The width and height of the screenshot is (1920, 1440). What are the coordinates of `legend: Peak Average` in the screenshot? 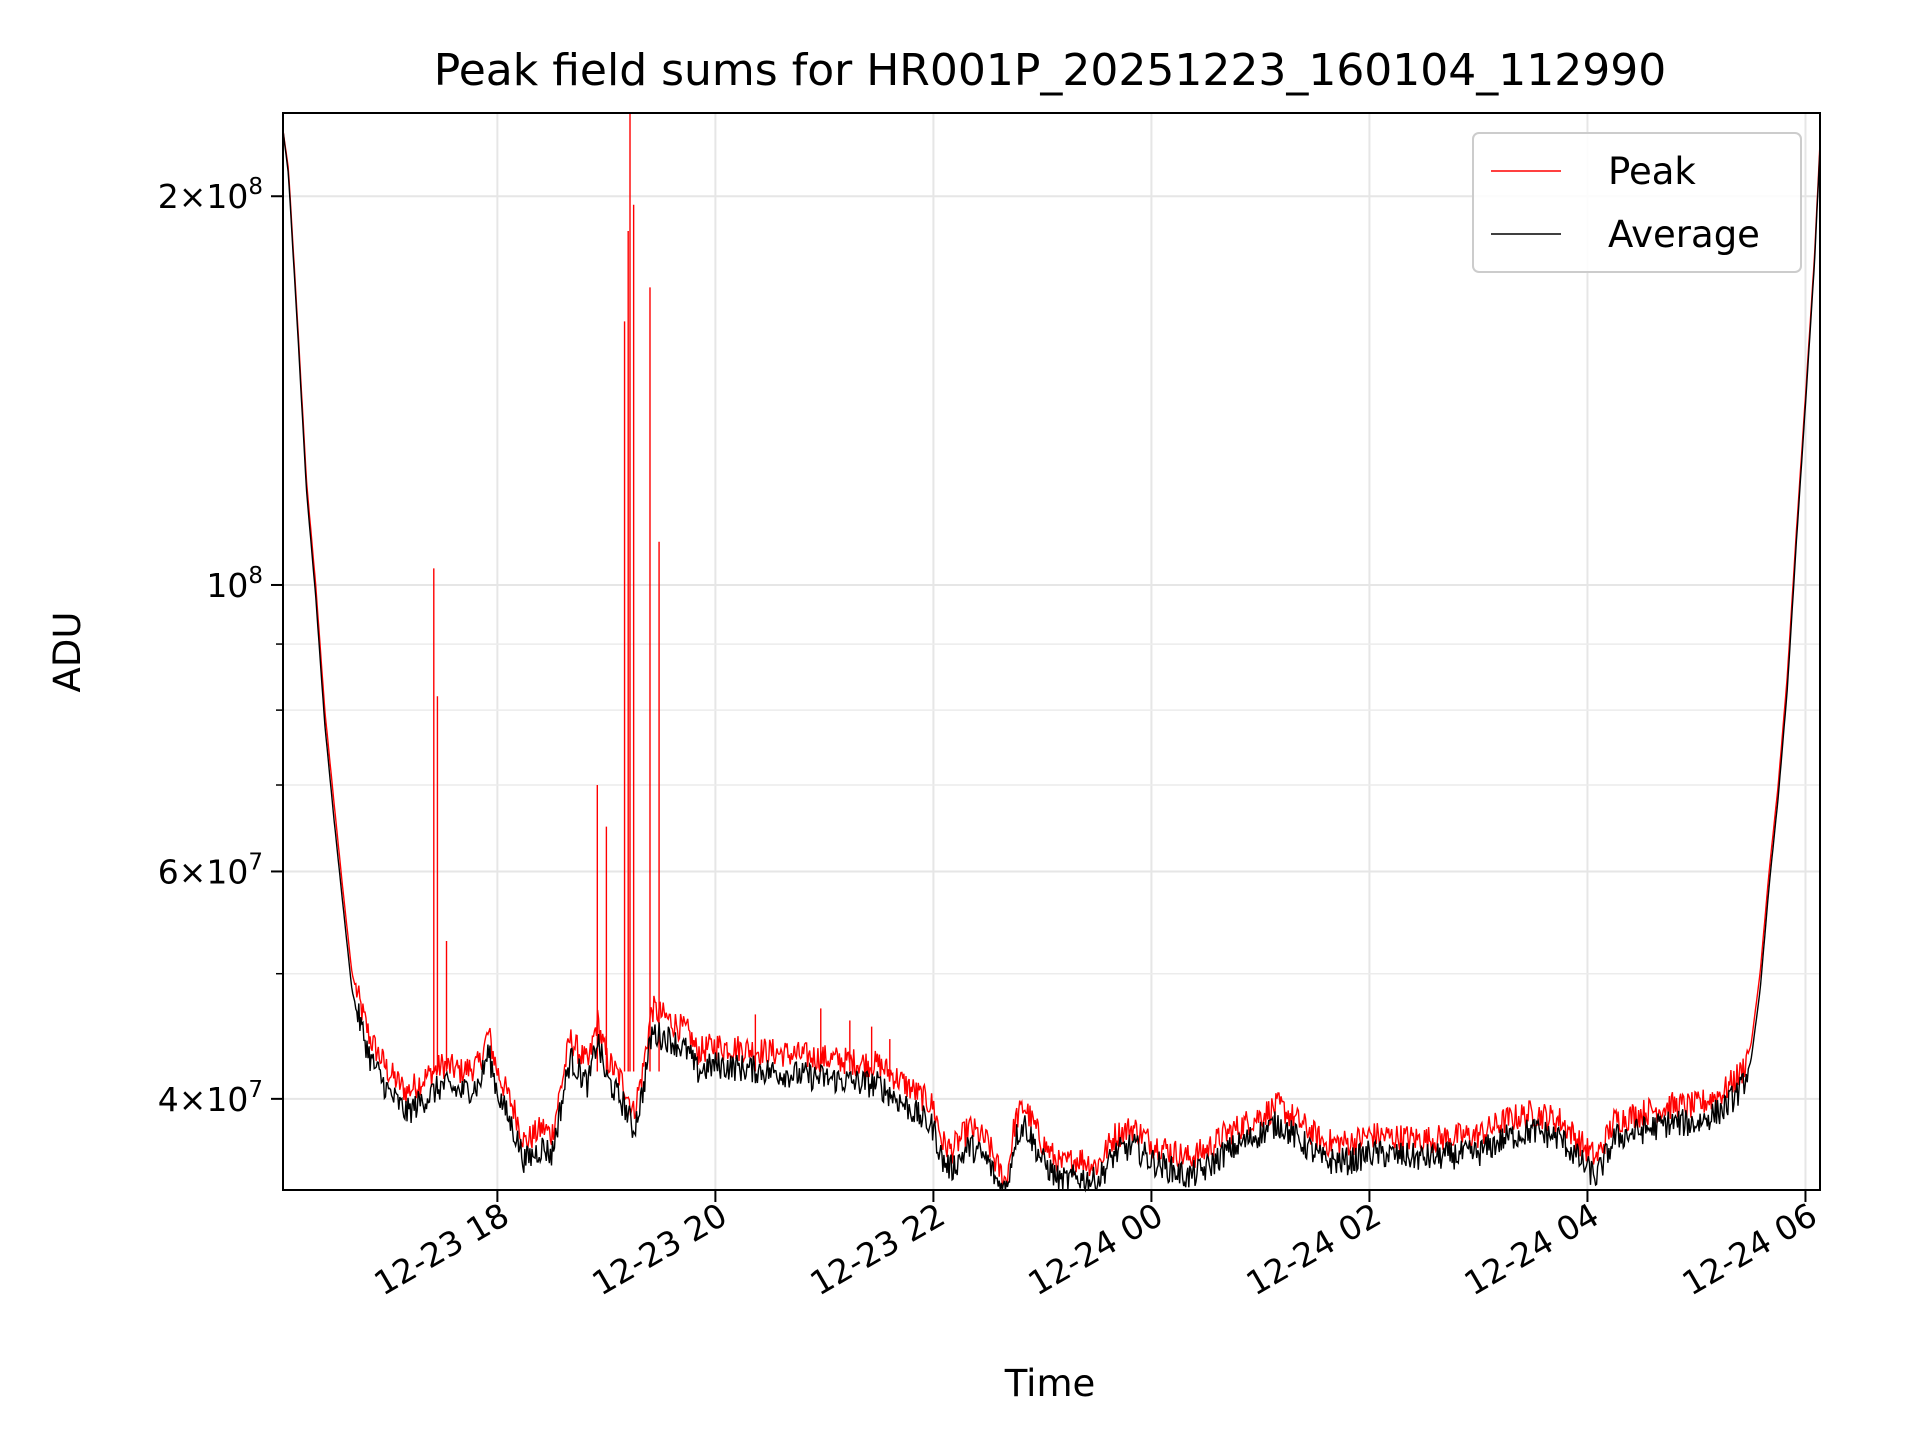 It's located at (1637, 202).